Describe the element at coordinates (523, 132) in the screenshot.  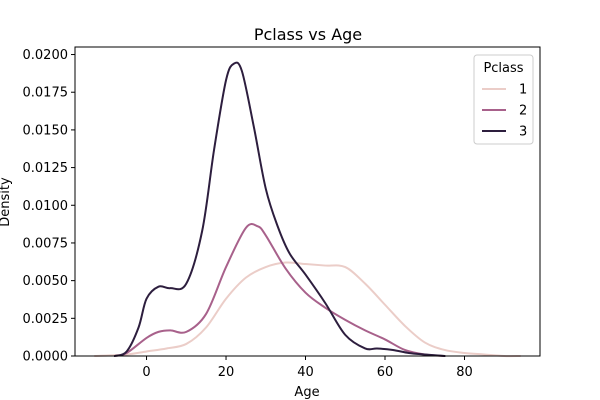
I see `legend-label-3: 3` at that location.